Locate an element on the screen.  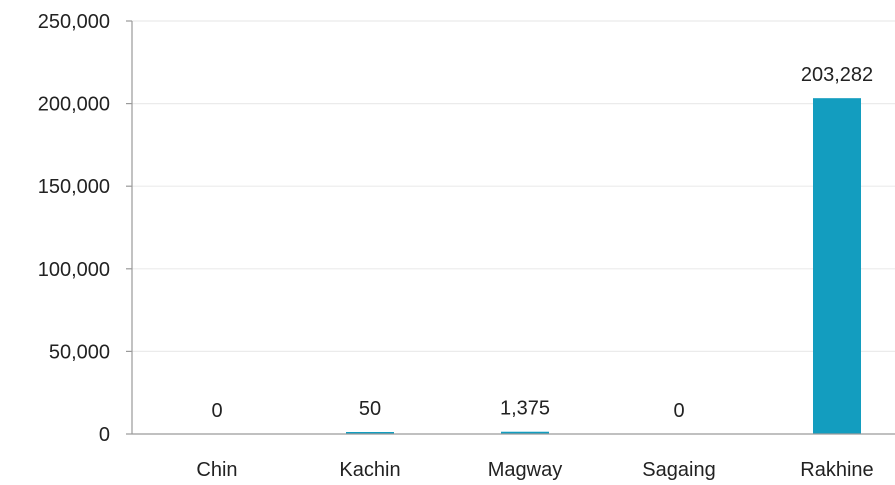
bar-kachin is located at coordinates (370, 433).